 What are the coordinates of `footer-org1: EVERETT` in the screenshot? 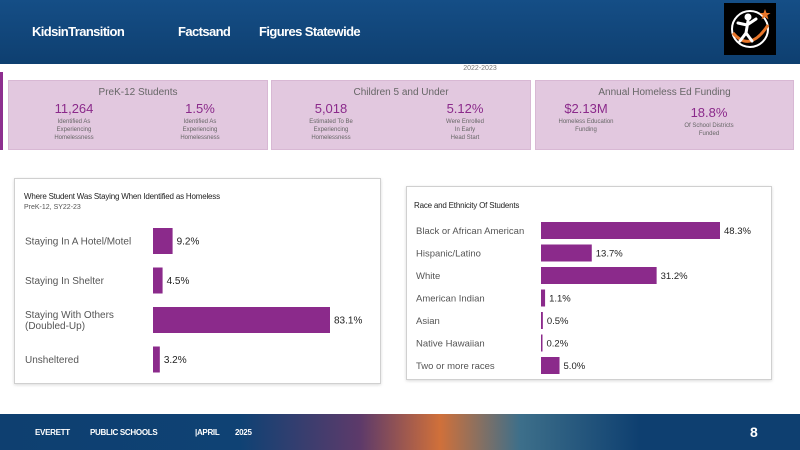 It's located at (52, 432).